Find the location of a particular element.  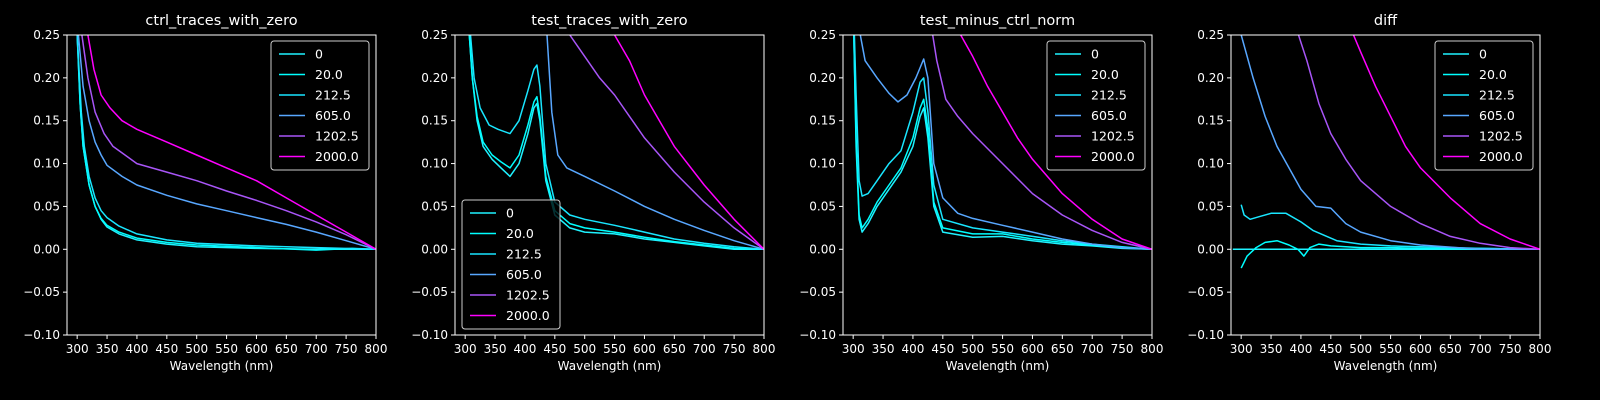

x-tick-label: 350 is located at coordinates (883, 349).